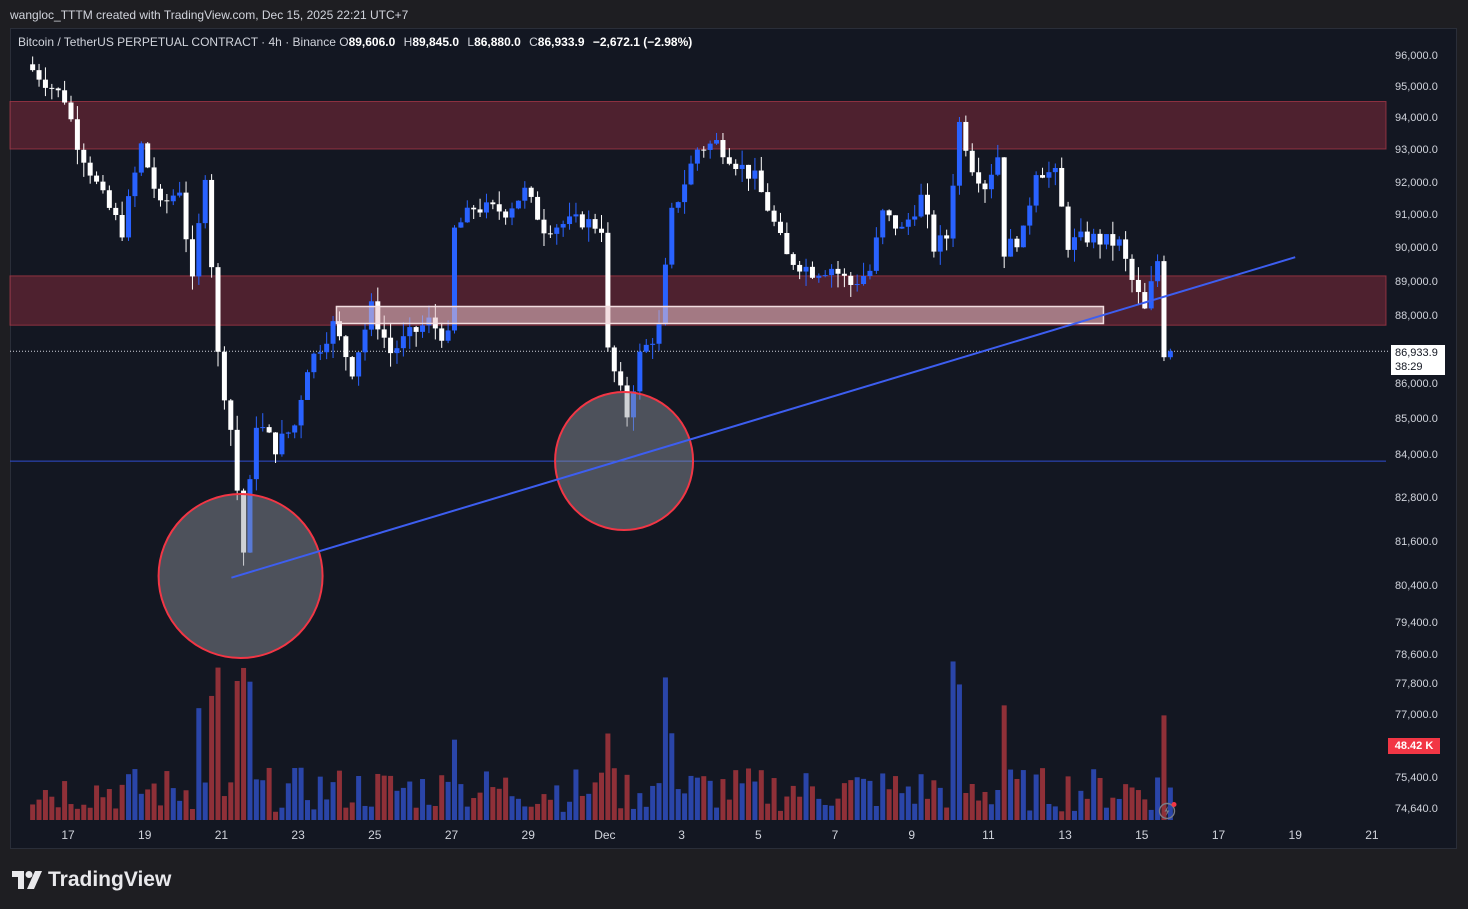  What do you see at coordinates (1418, 360) in the screenshot?
I see `last-price-tag: 86,933.9 38:29` at bounding box center [1418, 360].